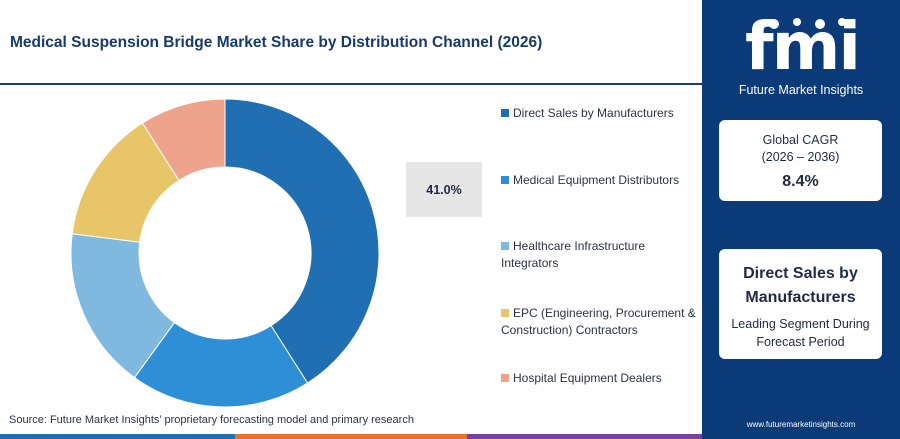 This screenshot has width=900, height=439. I want to click on cagr-value: 8.4%, so click(800, 181).